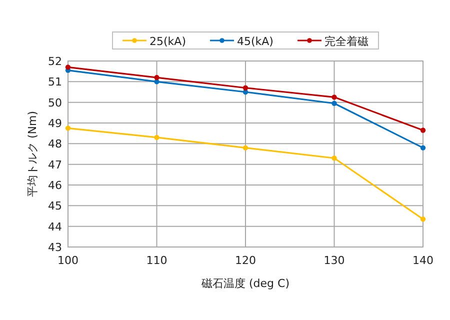 This screenshot has height=320, width=450. What do you see at coordinates (55, 123) in the screenshot?
I see `y-tick-label: 49` at bounding box center [55, 123].